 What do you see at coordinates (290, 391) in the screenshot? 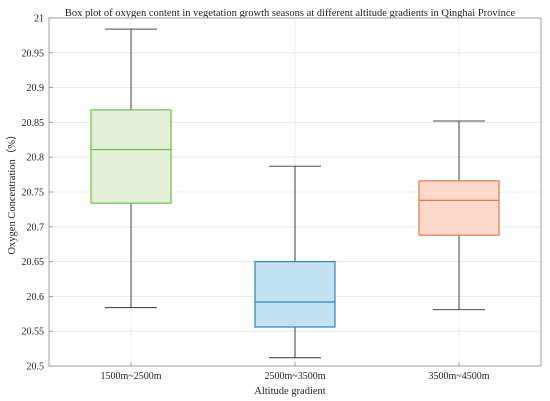
I see `x-axis-label: Altitude gradient` at bounding box center [290, 391].